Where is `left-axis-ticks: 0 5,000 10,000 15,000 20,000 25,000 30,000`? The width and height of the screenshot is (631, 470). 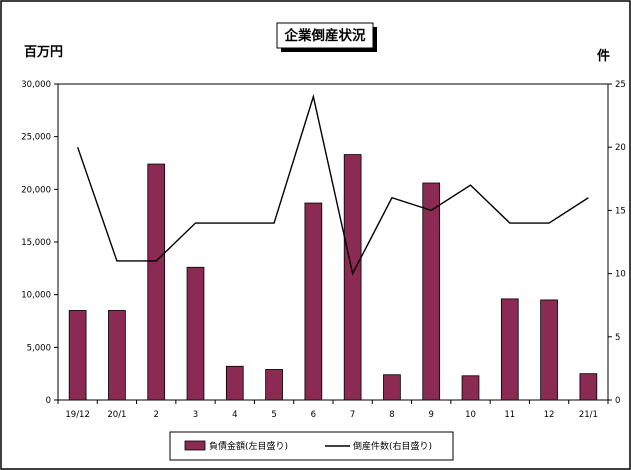
left-axis-ticks: 0 5,000 10,000 15,000 20,000 25,000 30,000 is located at coordinates (39, 243).